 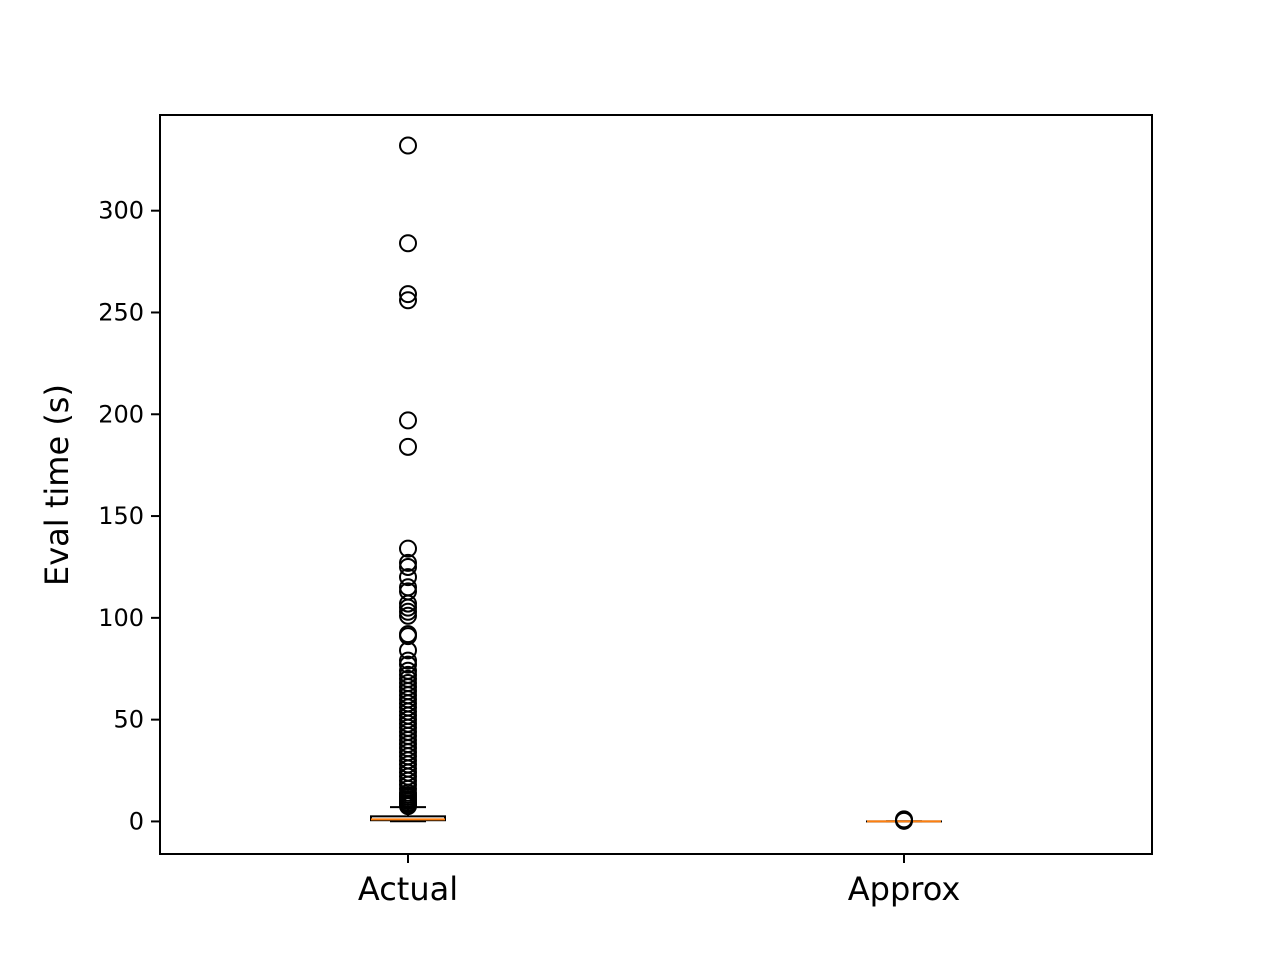 What do you see at coordinates (136, 821) in the screenshot?
I see `y-tick-label: 0` at bounding box center [136, 821].